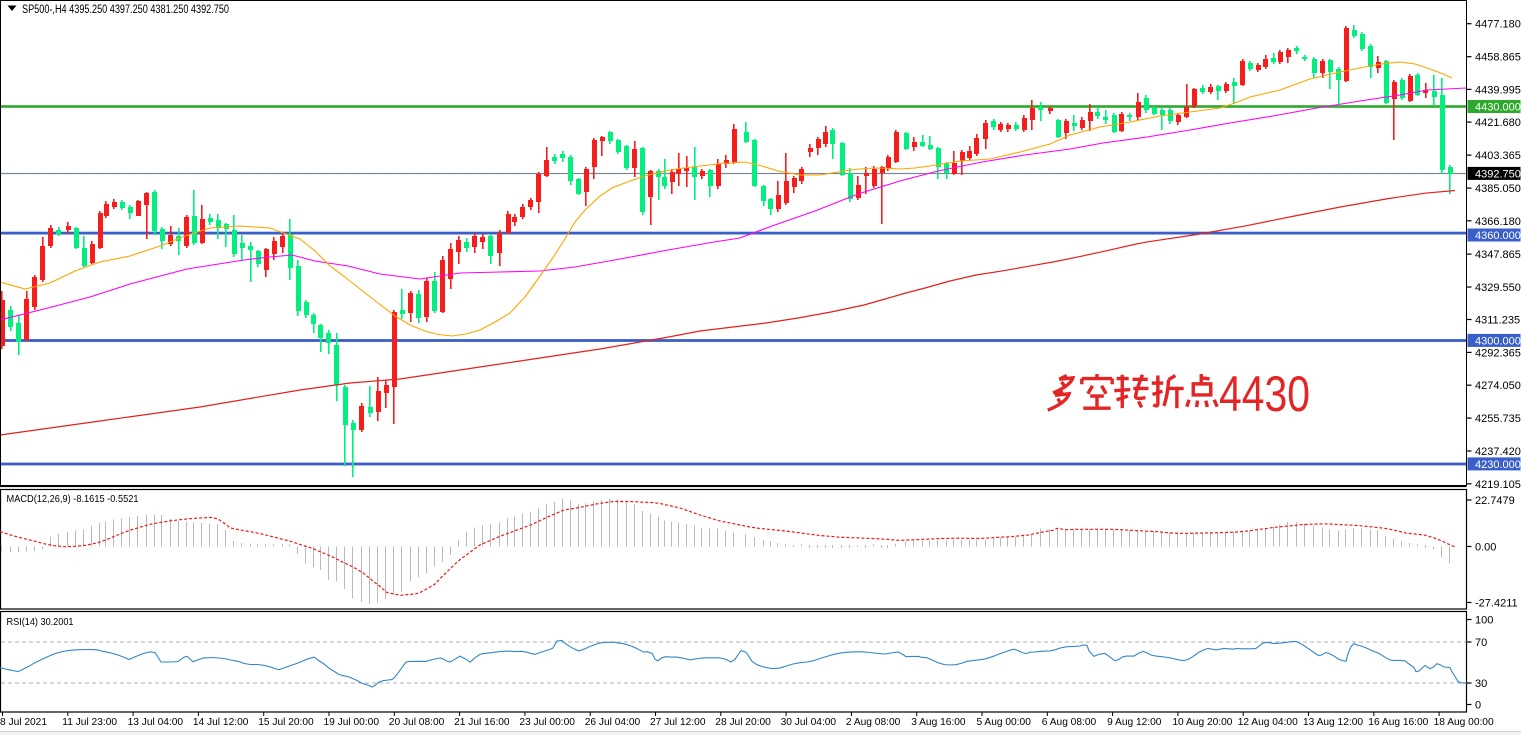 The width and height of the screenshot is (1521, 740). What do you see at coordinates (547, 722) in the screenshot?
I see `svg-text: 23 Jul 00:00` at bounding box center [547, 722].